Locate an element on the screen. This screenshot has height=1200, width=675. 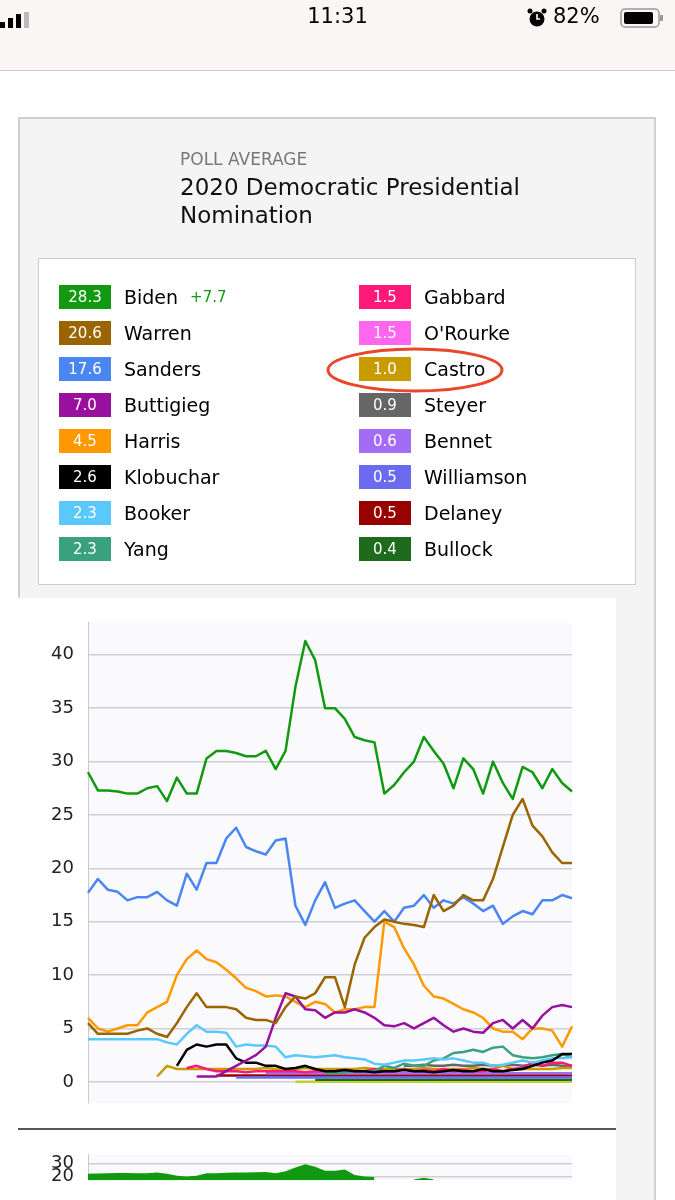
text: 82% is located at coordinates (576, 16).